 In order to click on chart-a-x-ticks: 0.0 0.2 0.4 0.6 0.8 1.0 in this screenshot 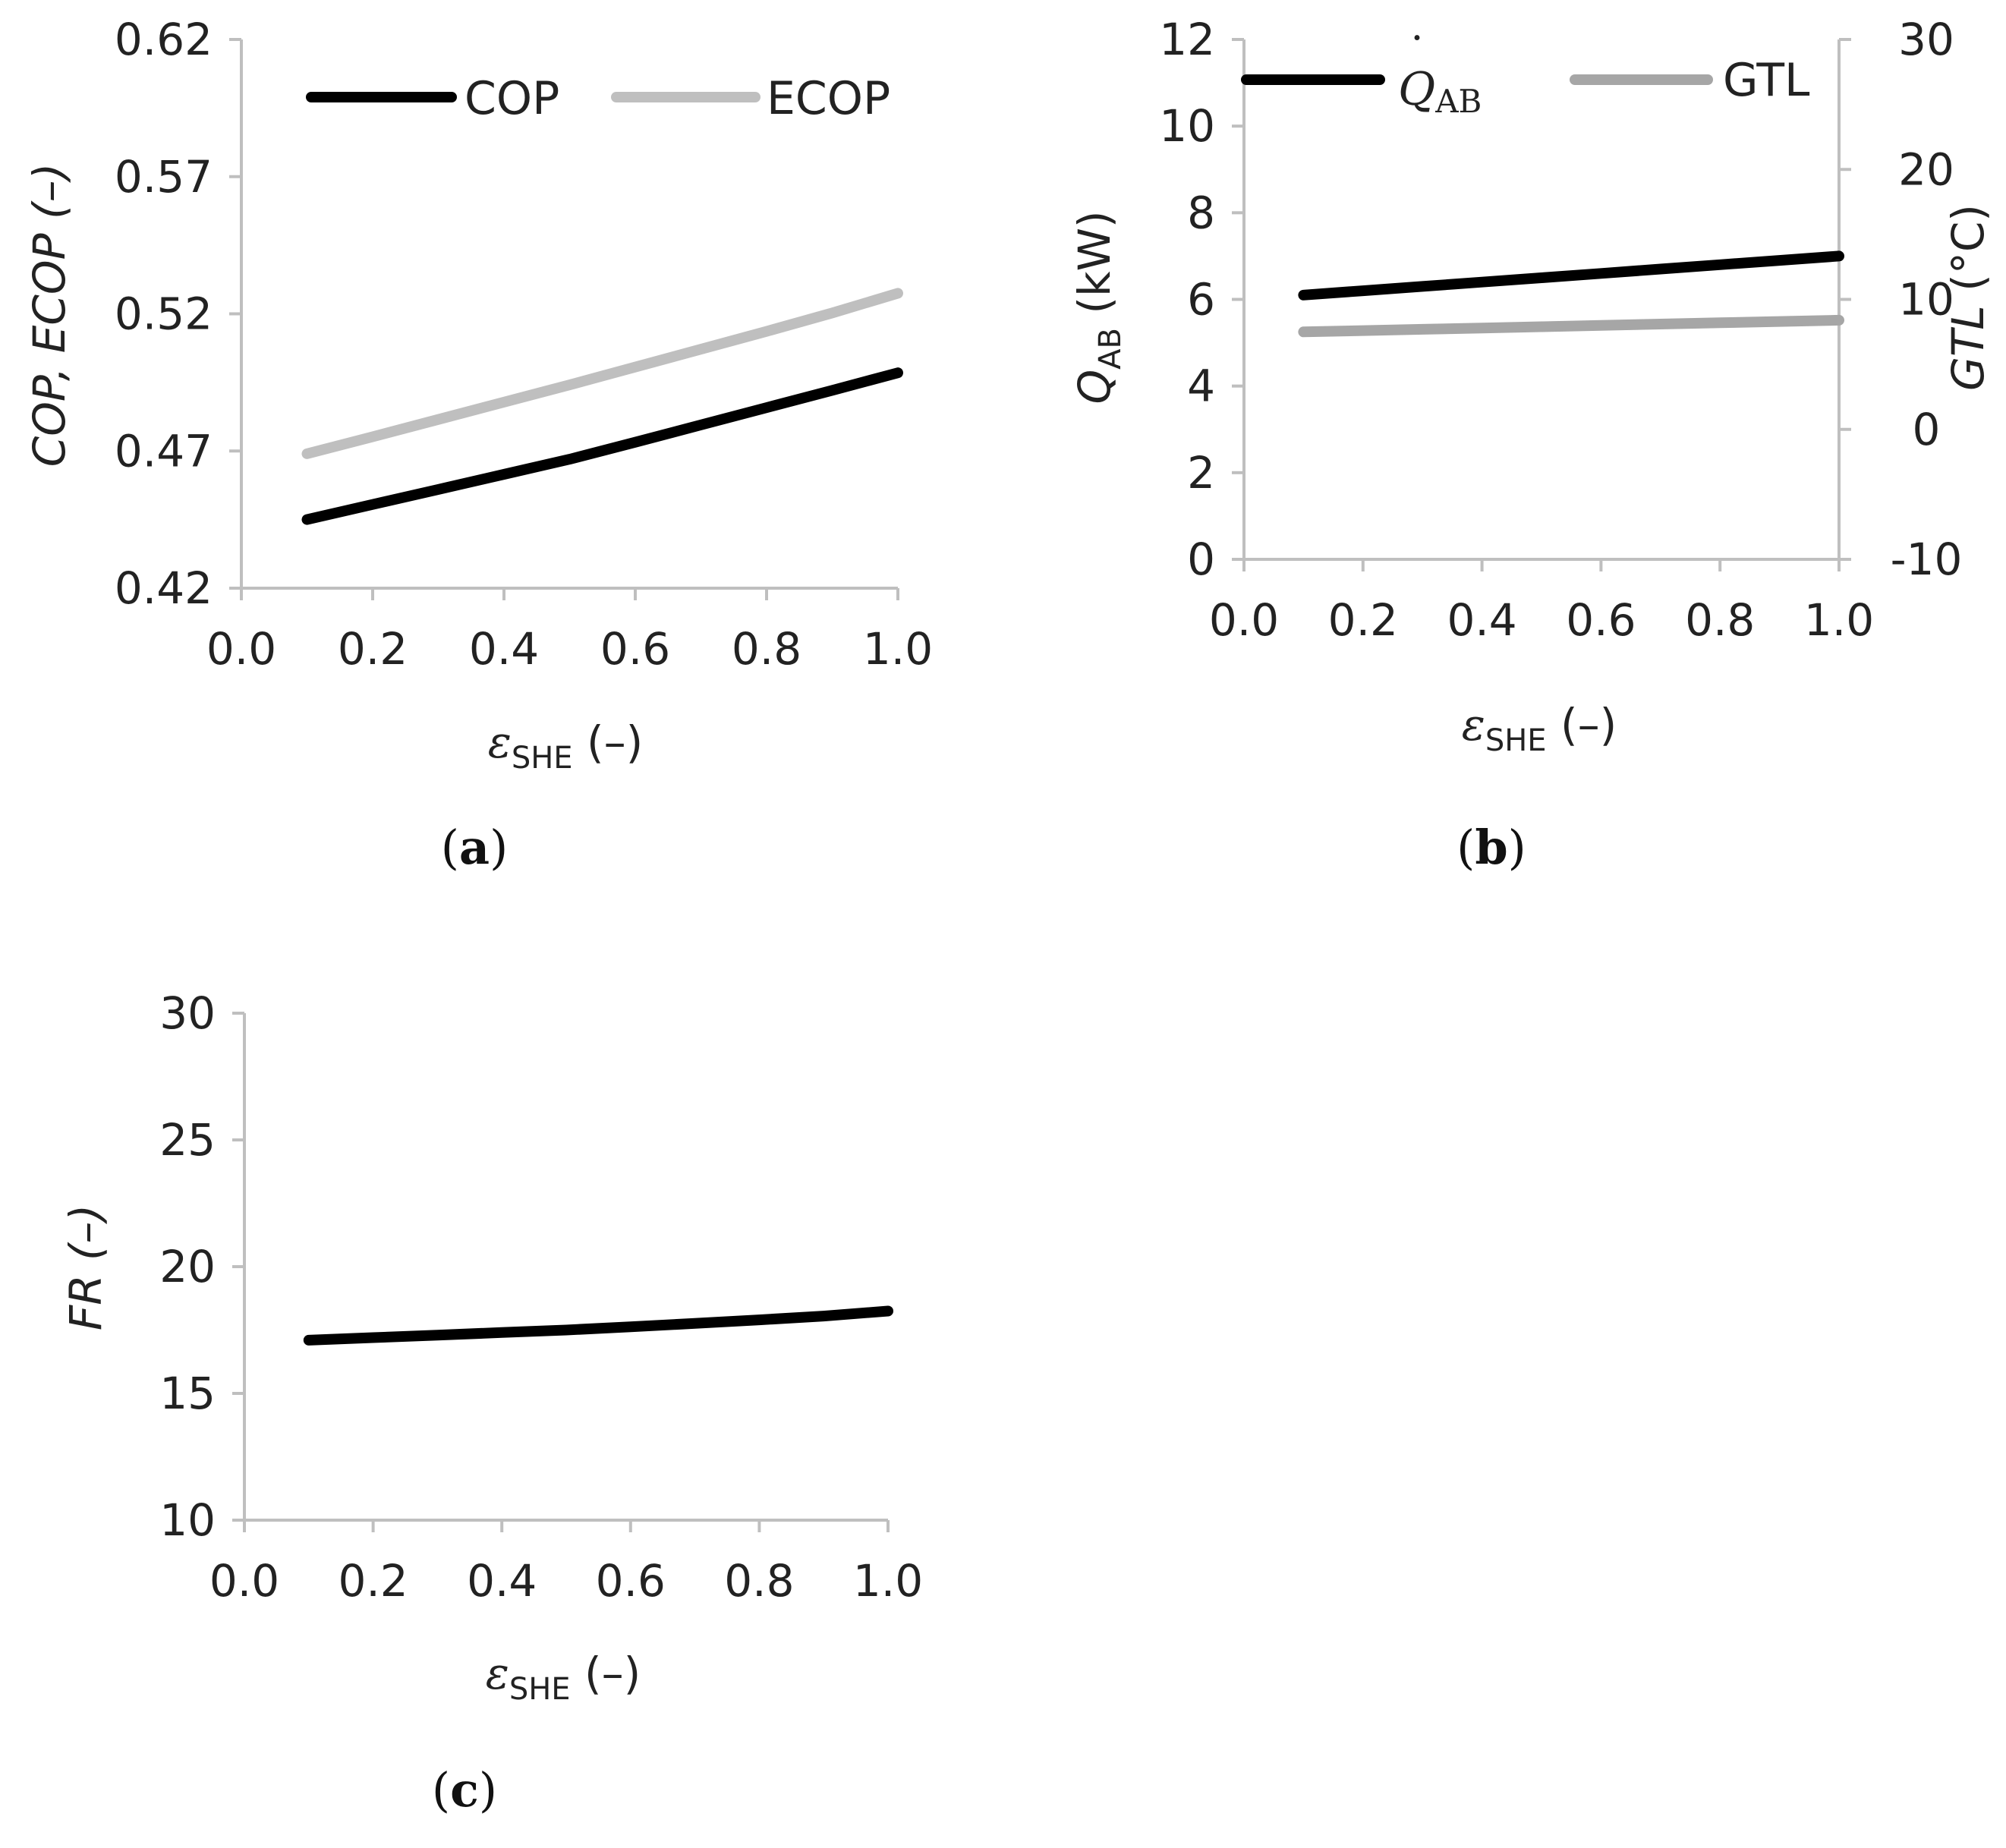, I will do `click(569, 632)`.